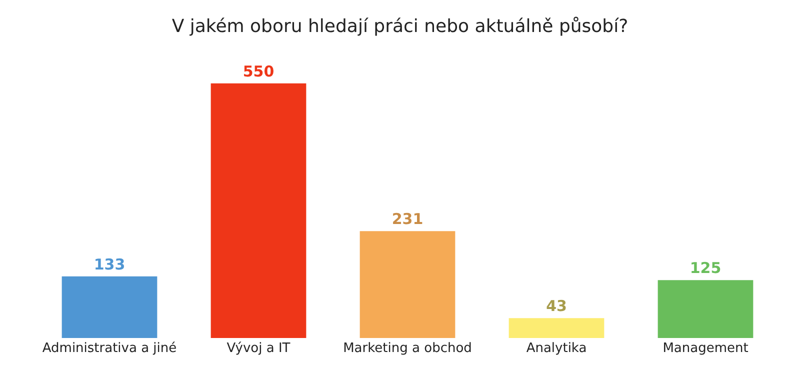 This screenshot has width=800, height=383. I want to click on x-tick-label: Administrativa a jiné, so click(109, 348).